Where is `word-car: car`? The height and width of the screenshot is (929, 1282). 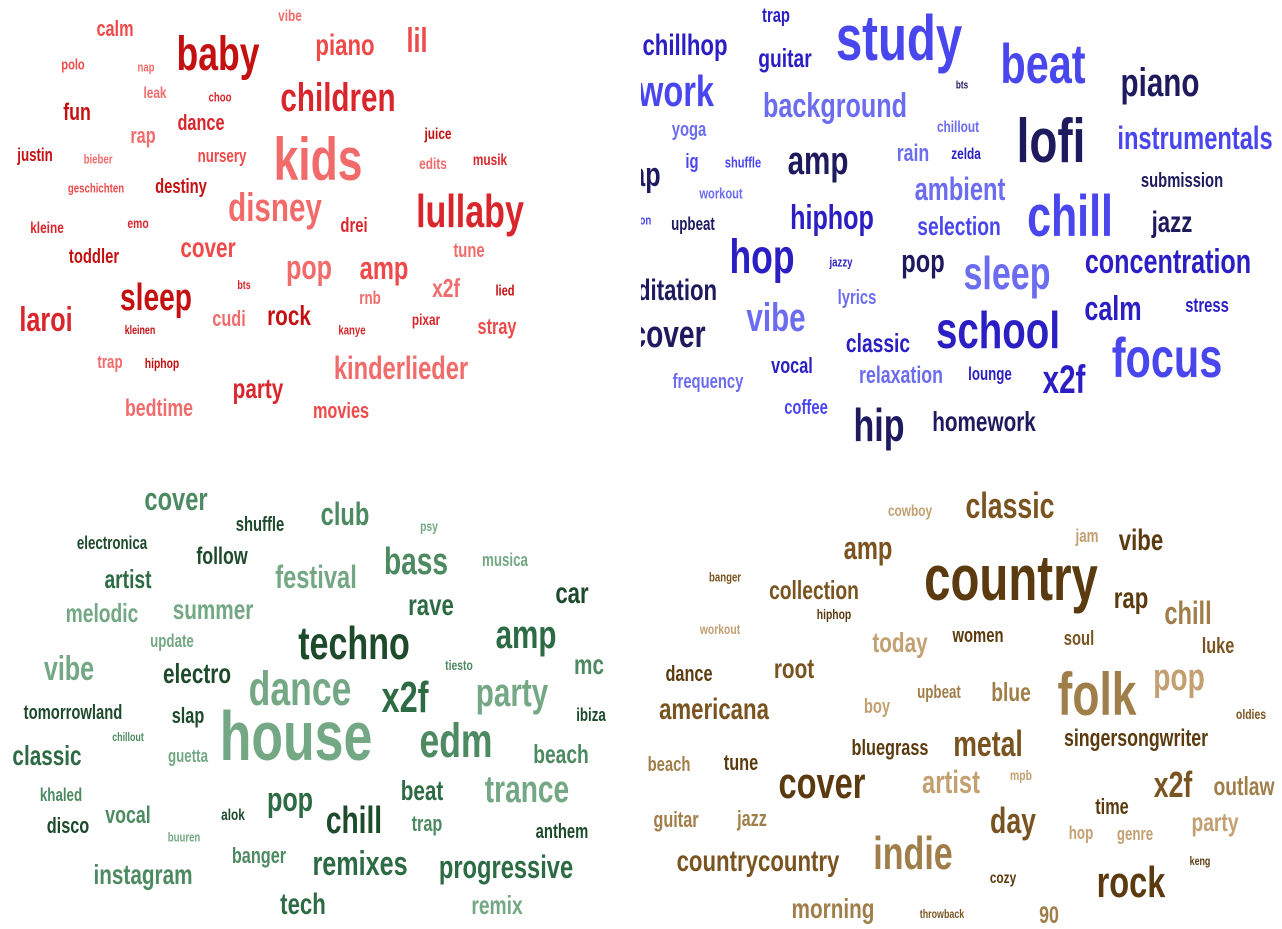
word-car: car is located at coordinates (572, 593).